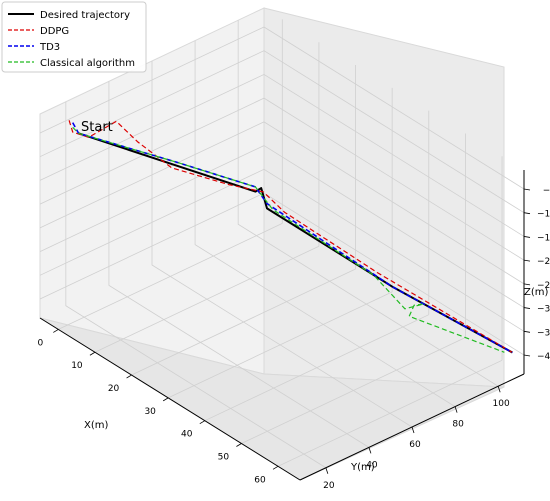  Describe the element at coordinates (87, 63) in the screenshot. I see `legend-label: Classical algorithm` at that location.